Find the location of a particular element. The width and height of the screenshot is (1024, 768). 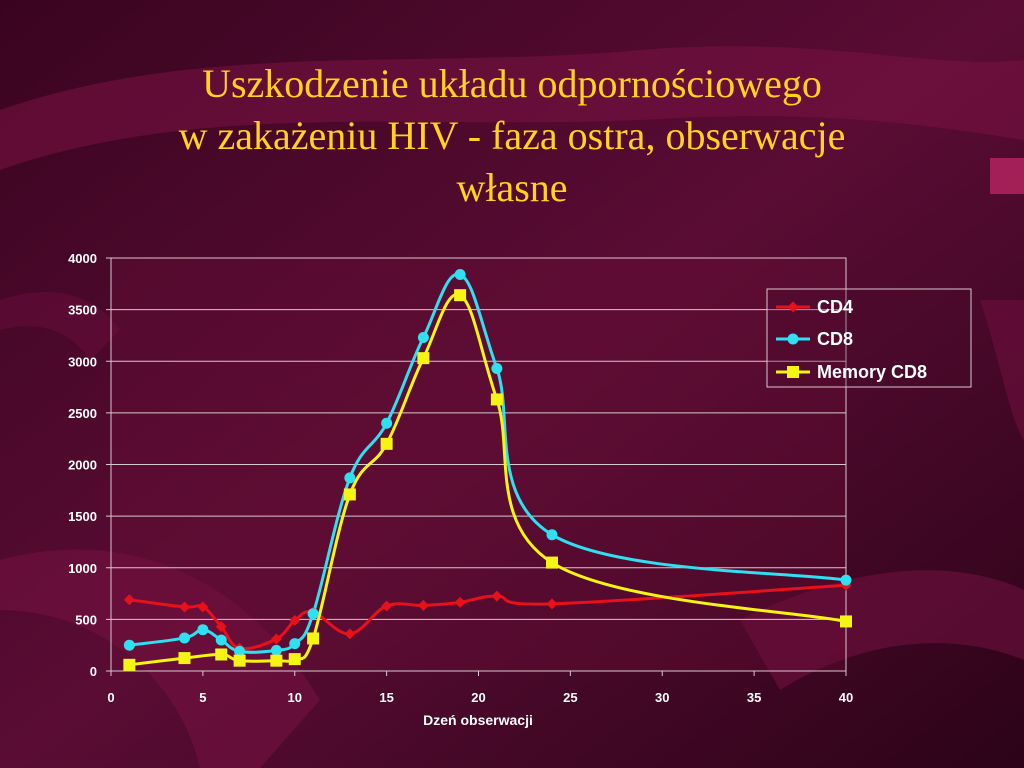

x-tick-label-20: 20 is located at coordinates (478, 697).